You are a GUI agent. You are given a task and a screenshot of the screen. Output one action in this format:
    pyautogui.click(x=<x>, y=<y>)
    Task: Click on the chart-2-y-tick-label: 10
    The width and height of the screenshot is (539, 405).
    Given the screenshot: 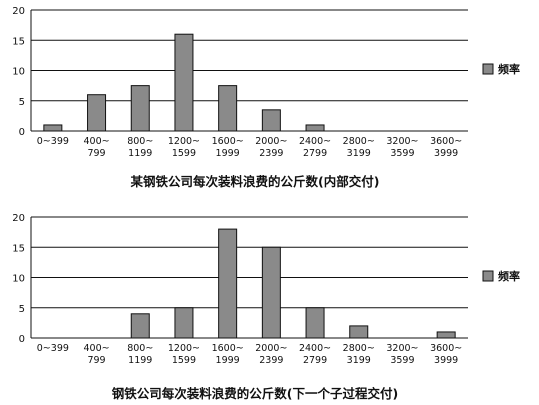 What is the action you would take?
    pyautogui.click(x=18, y=279)
    